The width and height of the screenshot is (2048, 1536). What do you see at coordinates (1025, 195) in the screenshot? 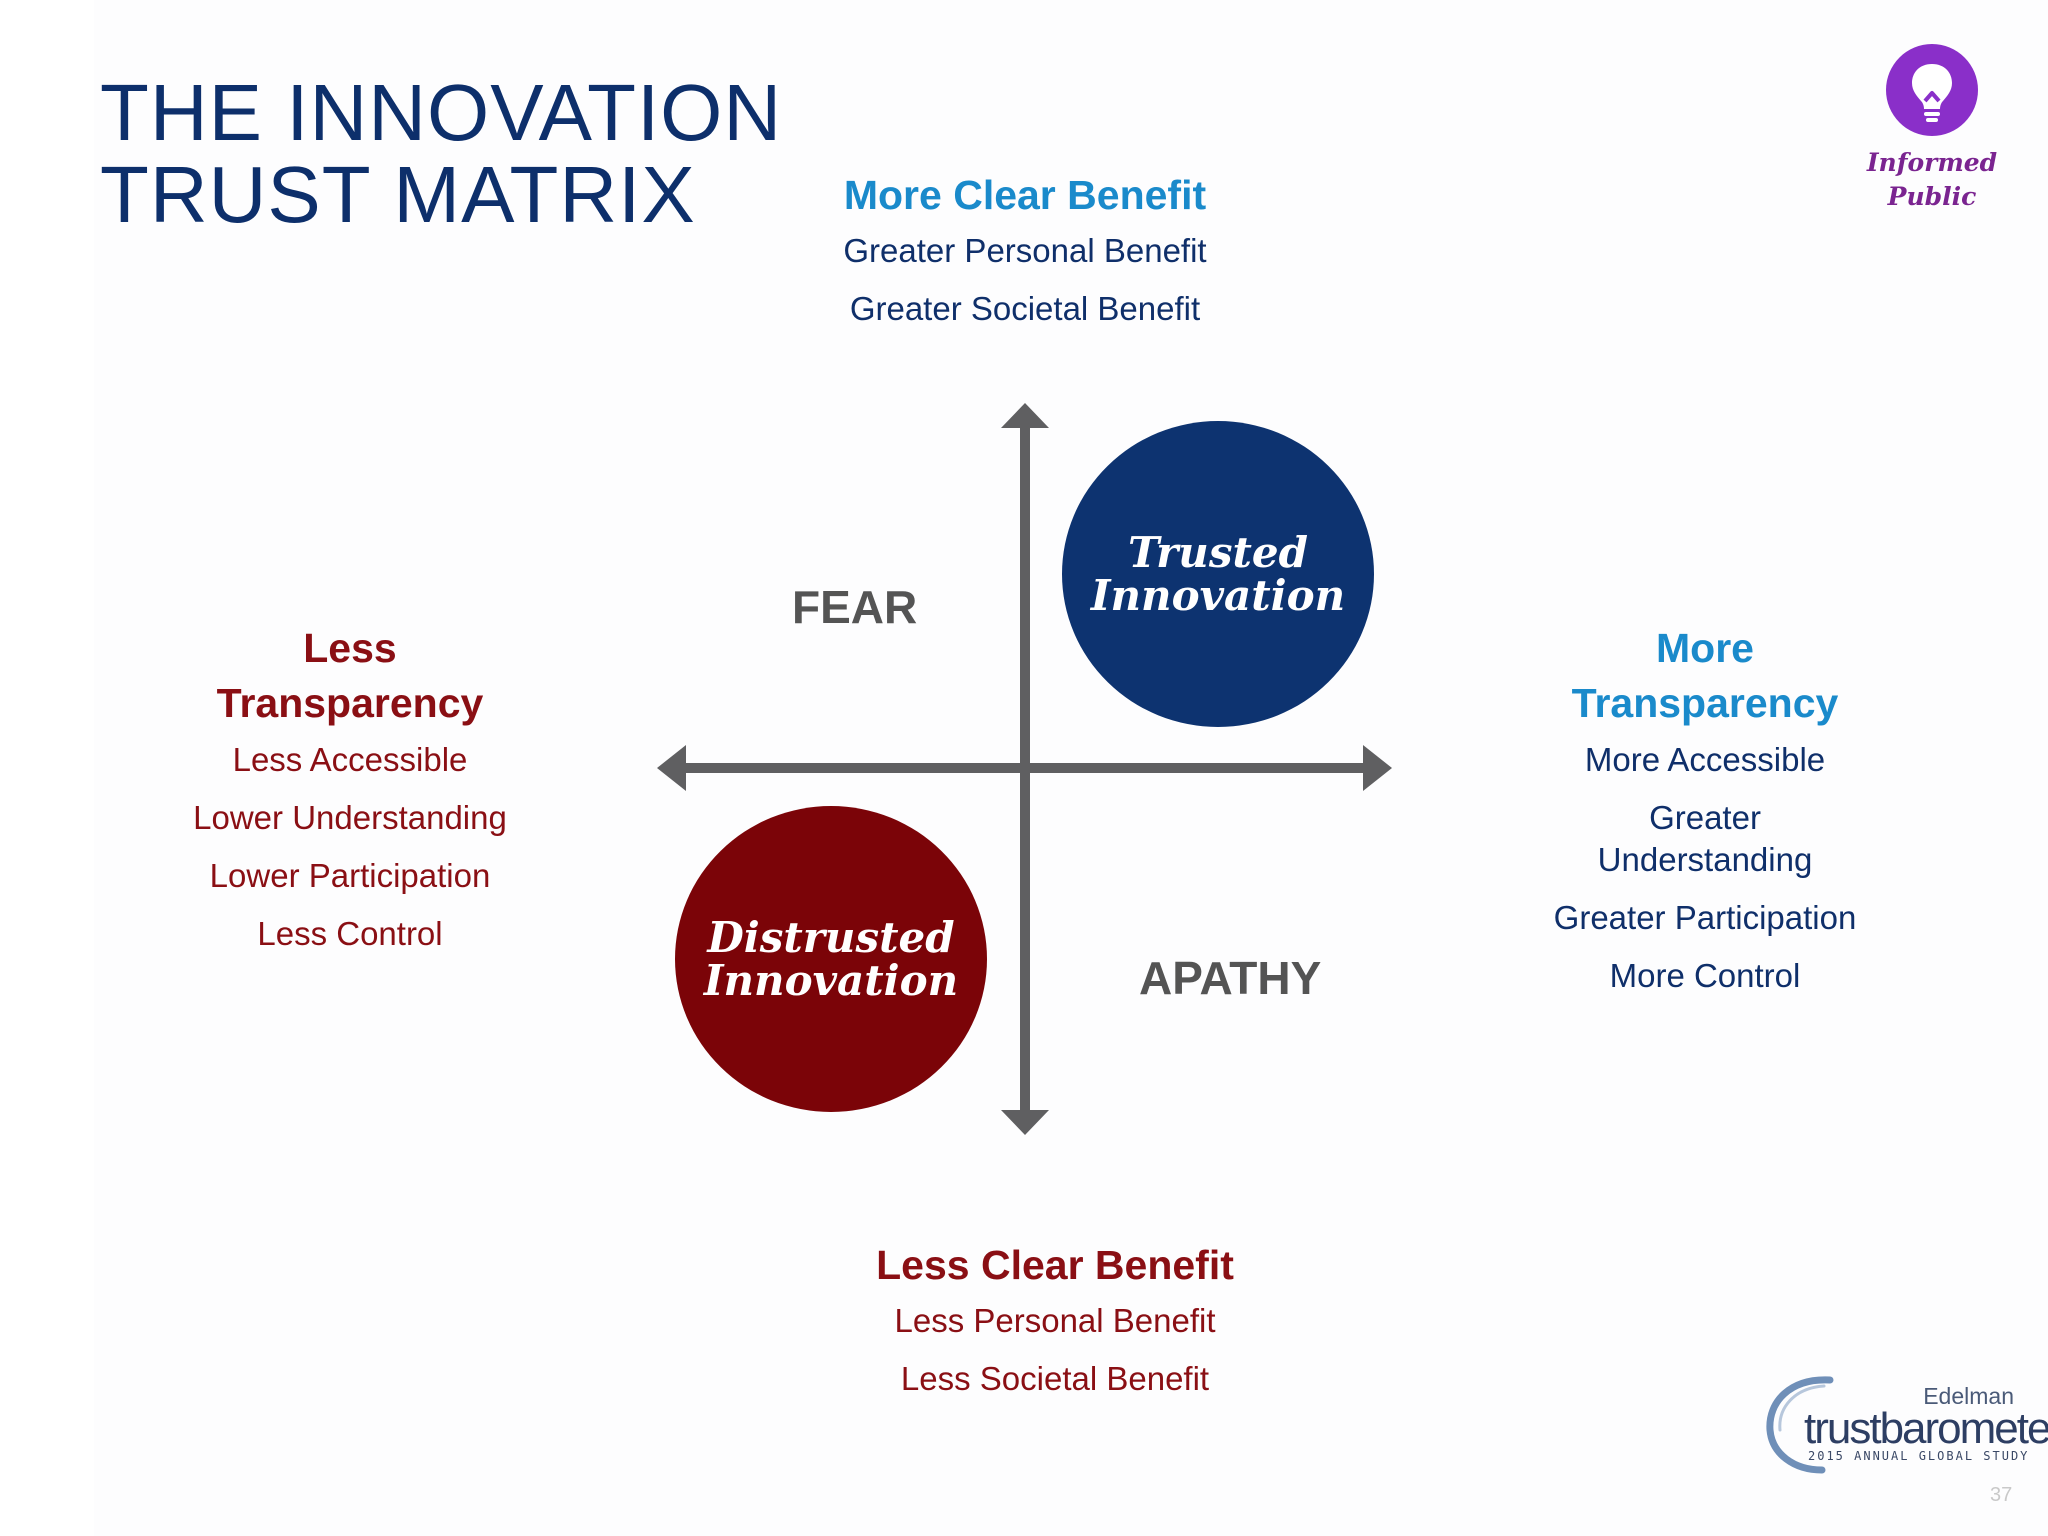
I see `top-axis-heading: More Clear Benefit` at bounding box center [1025, 195].